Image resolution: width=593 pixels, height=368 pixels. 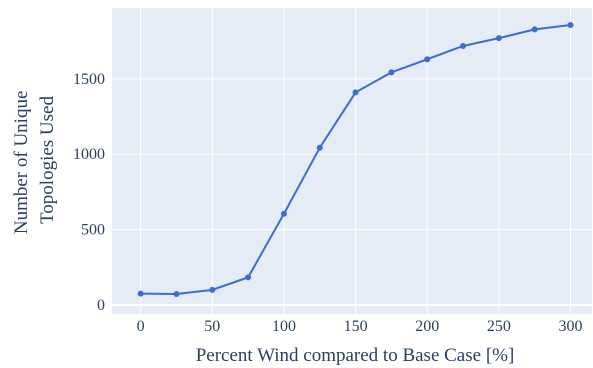 I want to click on y-tick-label: 1000, so click(x=89, y=154).